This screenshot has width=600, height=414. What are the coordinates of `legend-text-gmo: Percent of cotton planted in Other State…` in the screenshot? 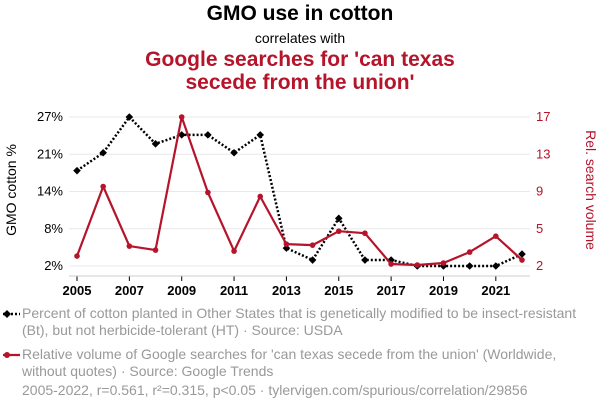 It's located at (299, 321).